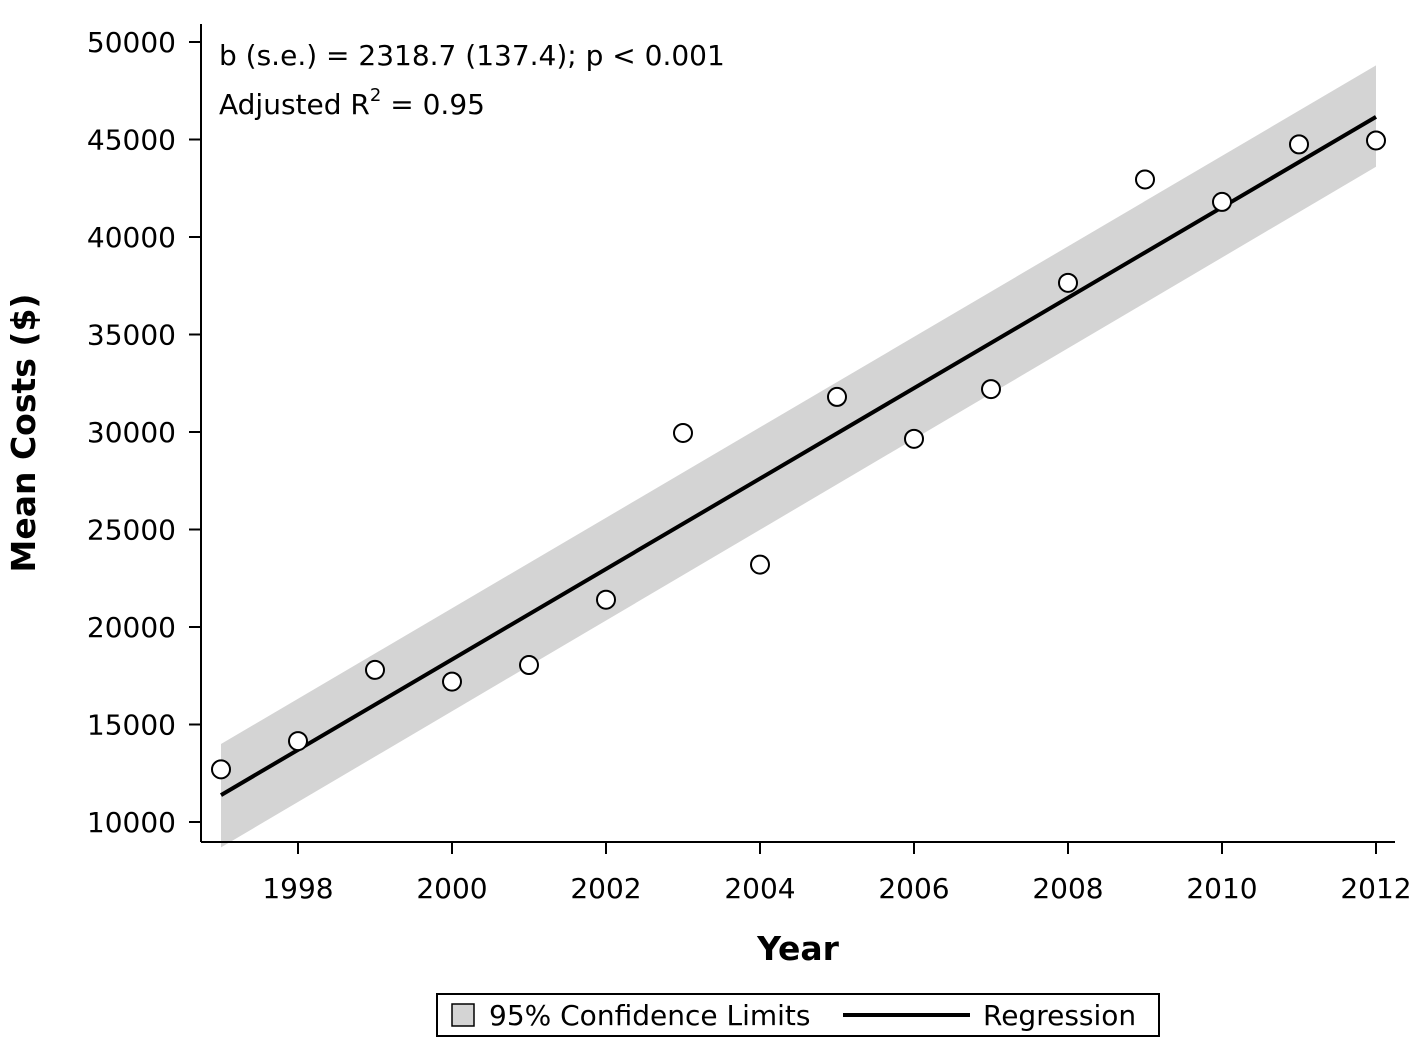  I want to click on y-tick-label: 50000, so click(131, 42).